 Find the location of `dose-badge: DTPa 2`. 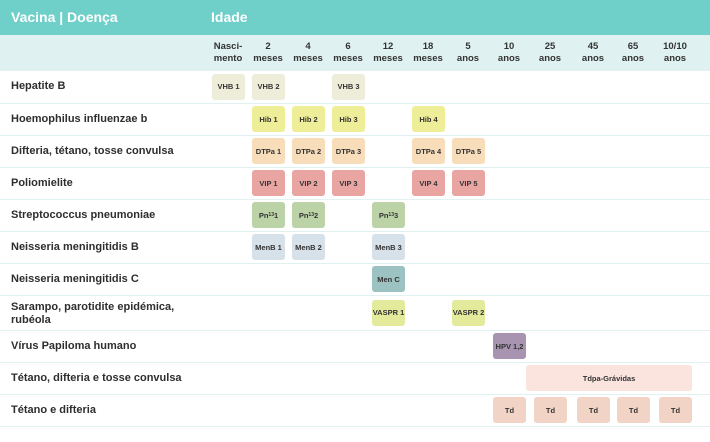

dose-badge: DTPa 2 is located at coordinates (308, 151).